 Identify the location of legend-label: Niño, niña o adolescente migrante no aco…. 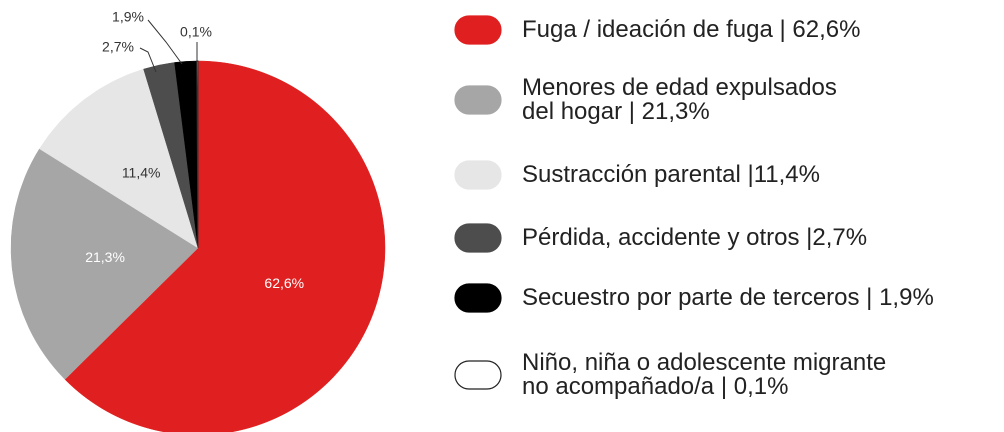
(704, 374).